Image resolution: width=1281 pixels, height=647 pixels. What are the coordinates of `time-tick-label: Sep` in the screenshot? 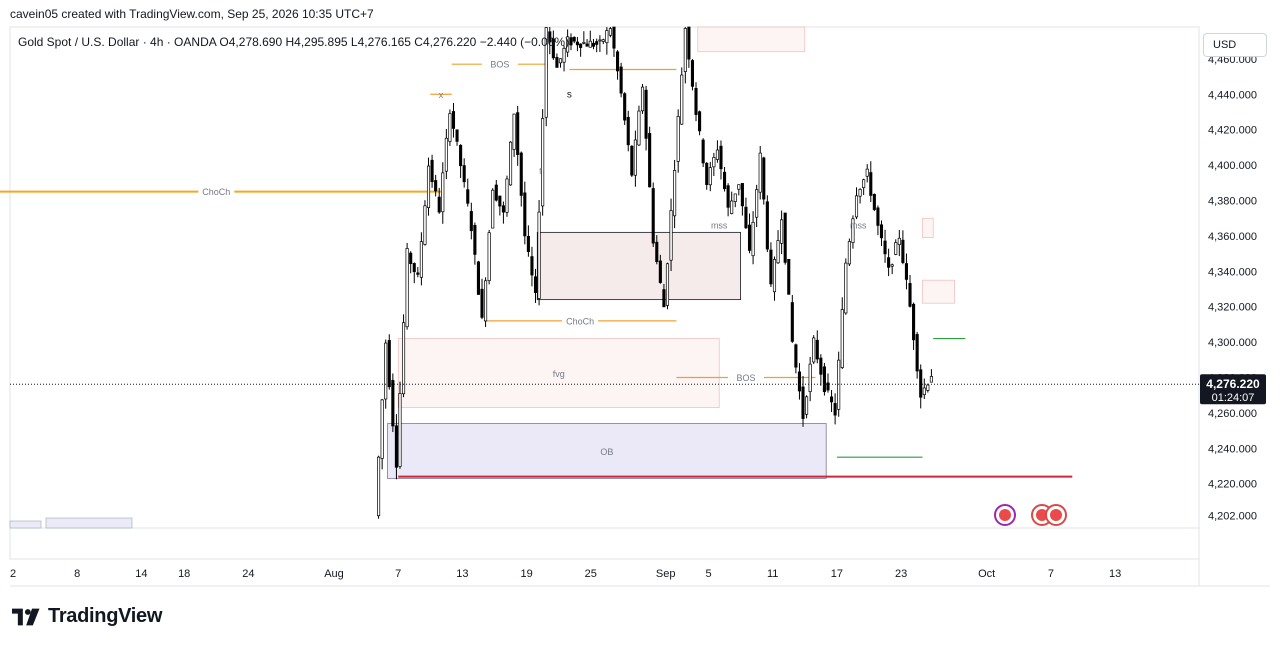 It's located at (666, 574).